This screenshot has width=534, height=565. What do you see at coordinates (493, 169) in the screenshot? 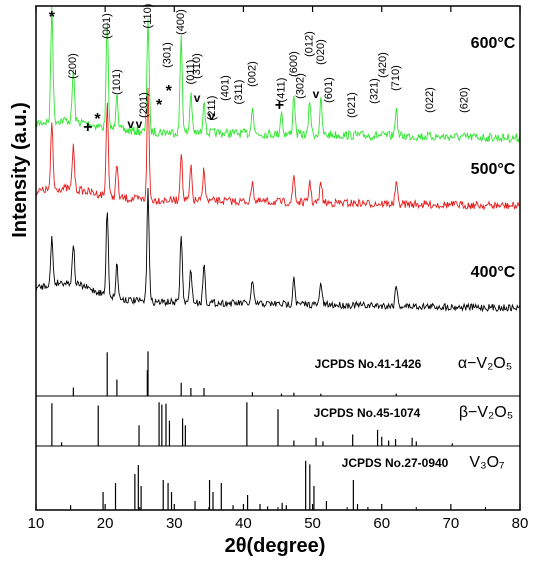
I see `series-label-500: 500°C` at bounding box center [493, 169].